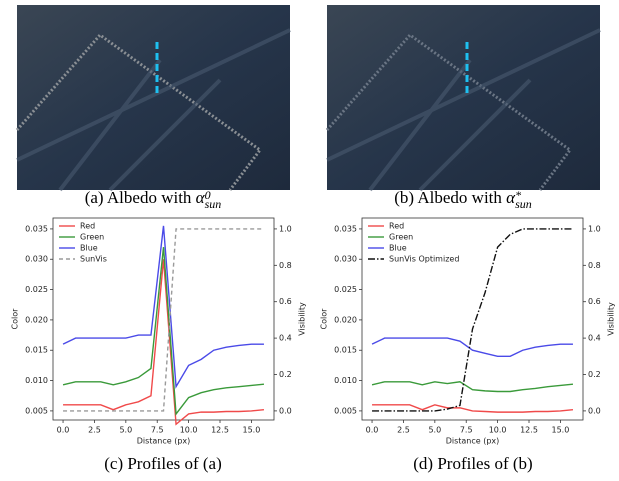 This screenshot has height=481, width=619. What do you see at coordinates (518, 195) in the screenshot?
I see `caption-sup: *` at bounding box center [518, 195].